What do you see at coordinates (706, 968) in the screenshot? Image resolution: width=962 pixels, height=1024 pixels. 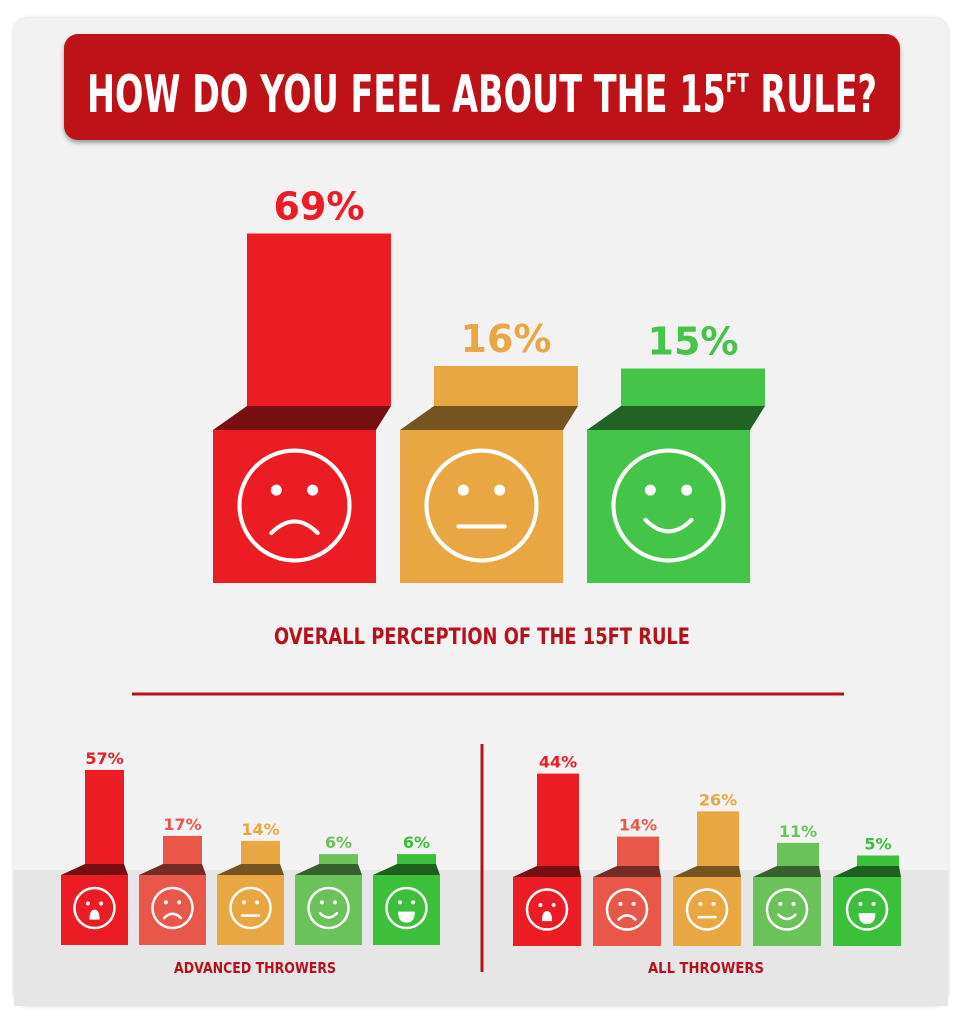 I see `all-chart-title: ALL THROWERS` at bounding box center [706, 968].